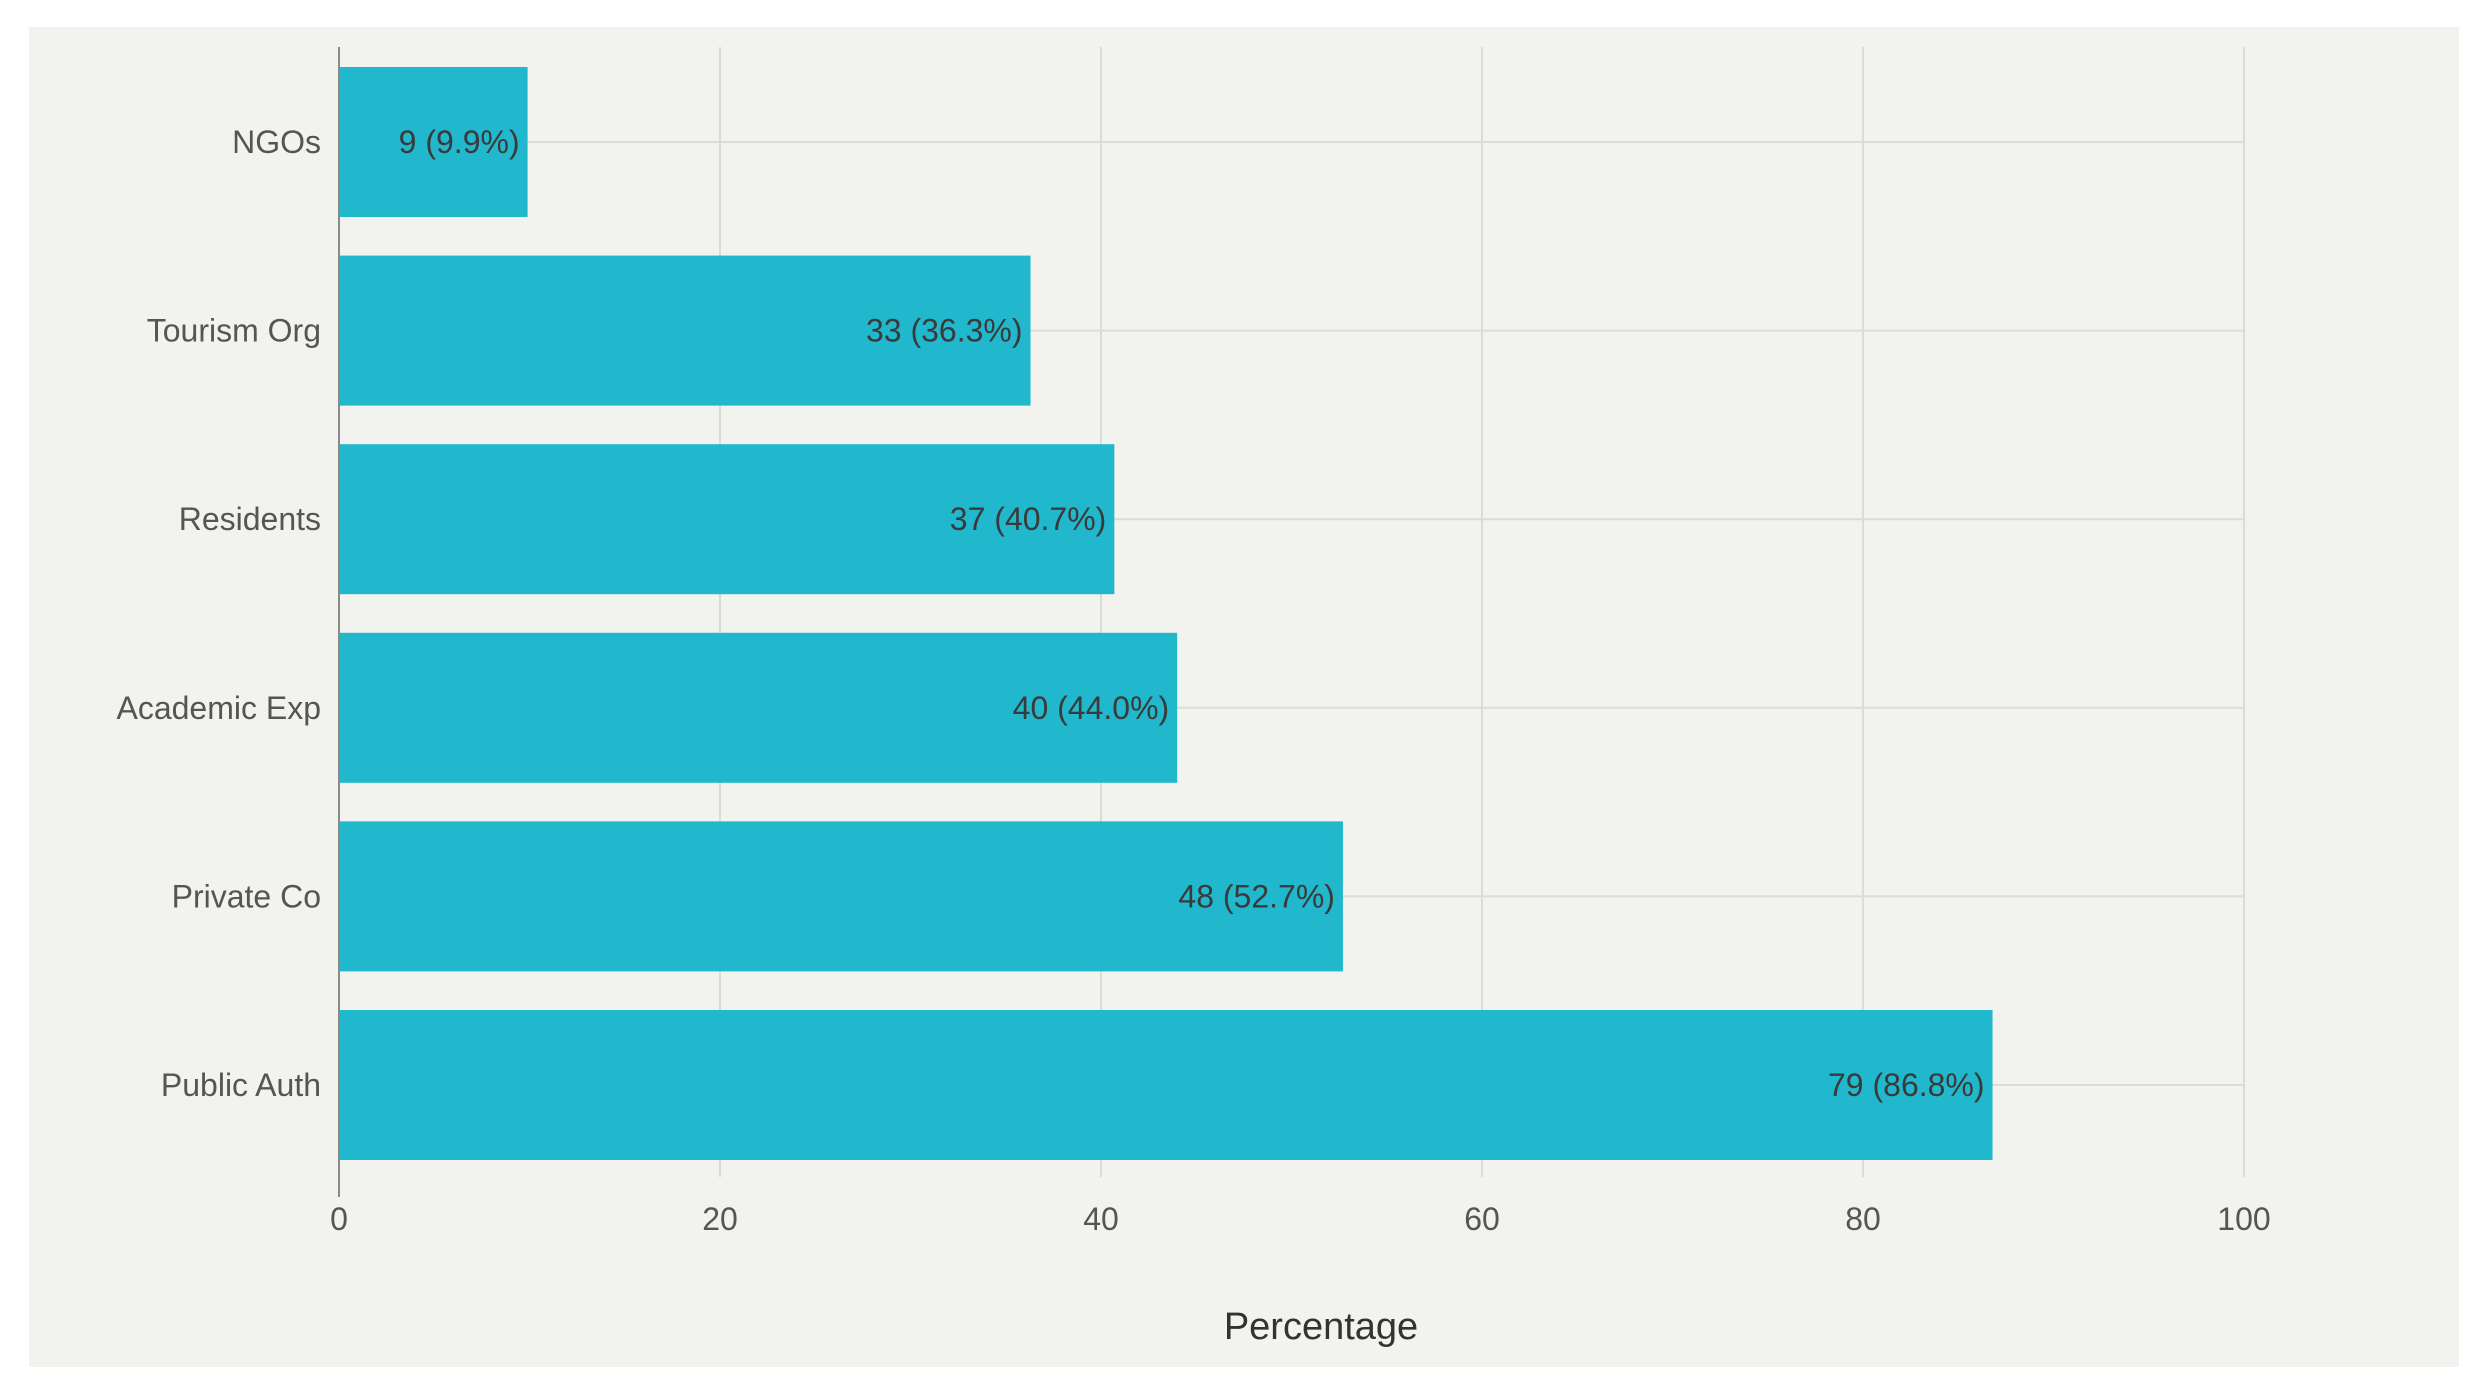 The height and width of the screenshot is (1395, 2488). I want to click on x-tick-label: 20, so click(720, 1219).